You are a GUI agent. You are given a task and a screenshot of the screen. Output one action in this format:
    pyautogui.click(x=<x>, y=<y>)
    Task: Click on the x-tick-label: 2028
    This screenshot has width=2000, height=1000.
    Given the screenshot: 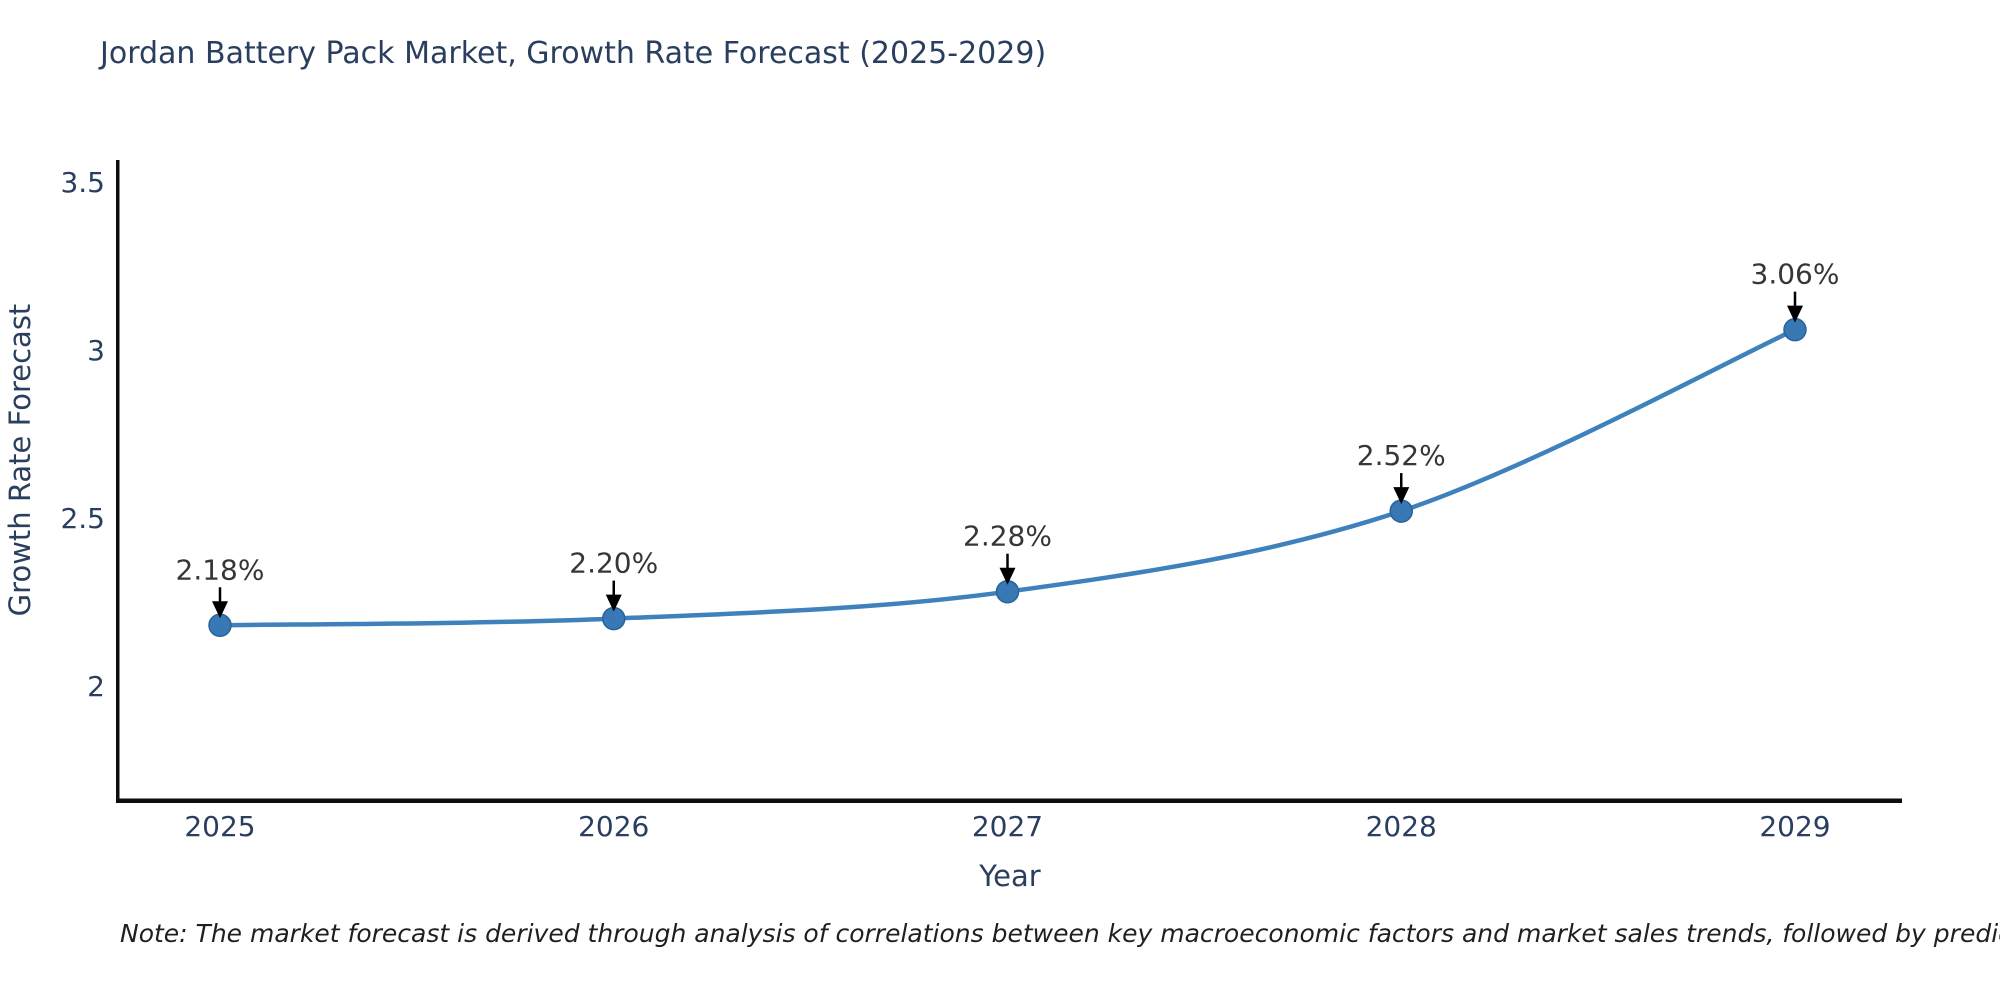 What is the action you would take?
    pyautogui.click(x=1401, y=826)
    